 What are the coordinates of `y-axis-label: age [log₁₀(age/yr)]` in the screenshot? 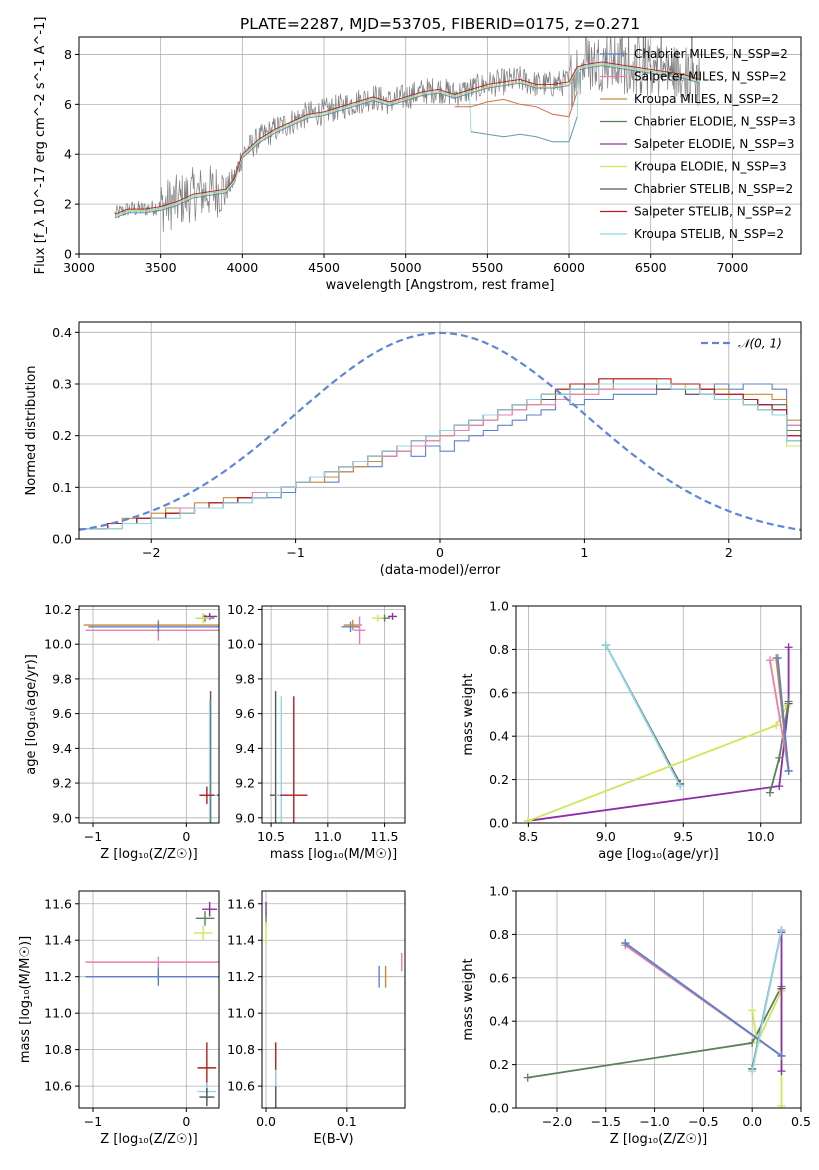 It's located at (31, 714).